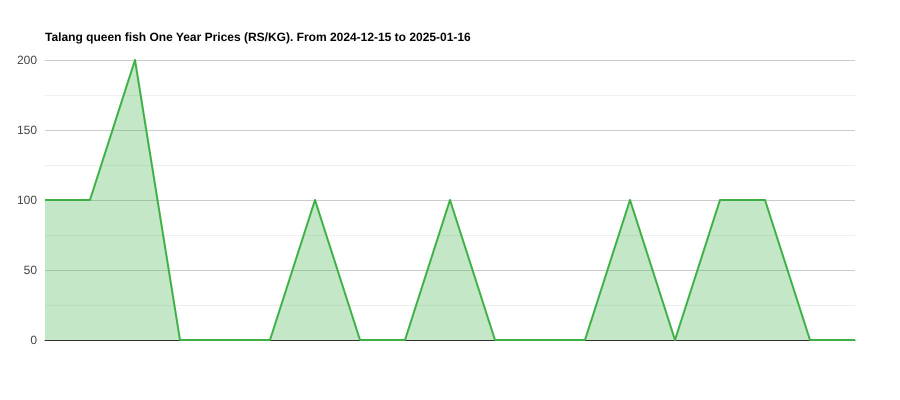  Describe the element at coordinates (34, 340) in the screenshot. I see `y-tick-label: 0` at that location.